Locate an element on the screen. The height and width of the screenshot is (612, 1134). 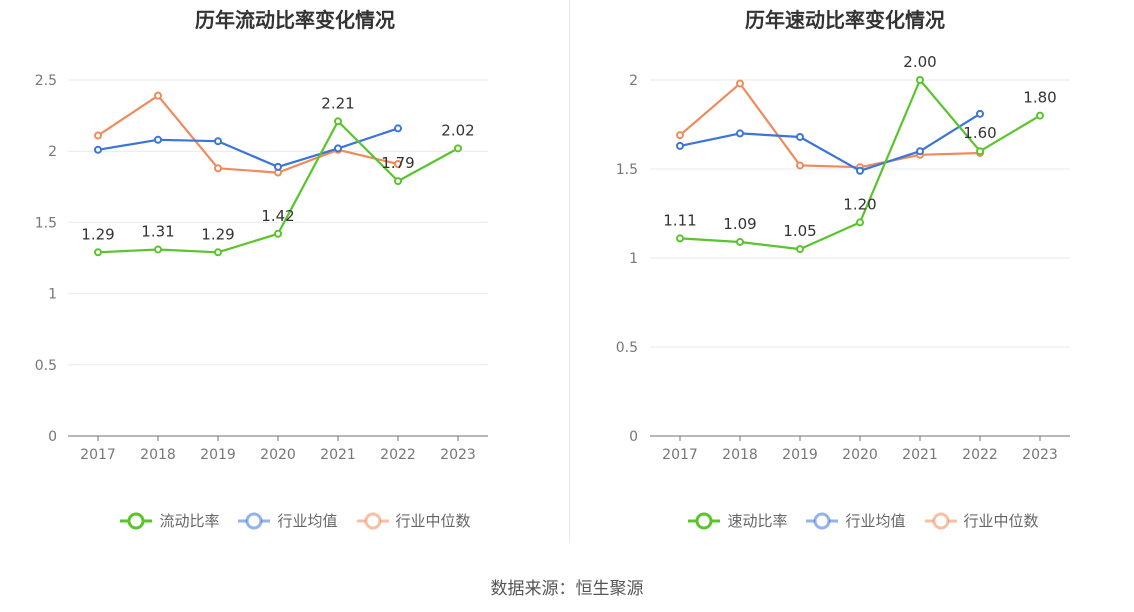
data-label: 1.05 is located at coordinates (799, 231).